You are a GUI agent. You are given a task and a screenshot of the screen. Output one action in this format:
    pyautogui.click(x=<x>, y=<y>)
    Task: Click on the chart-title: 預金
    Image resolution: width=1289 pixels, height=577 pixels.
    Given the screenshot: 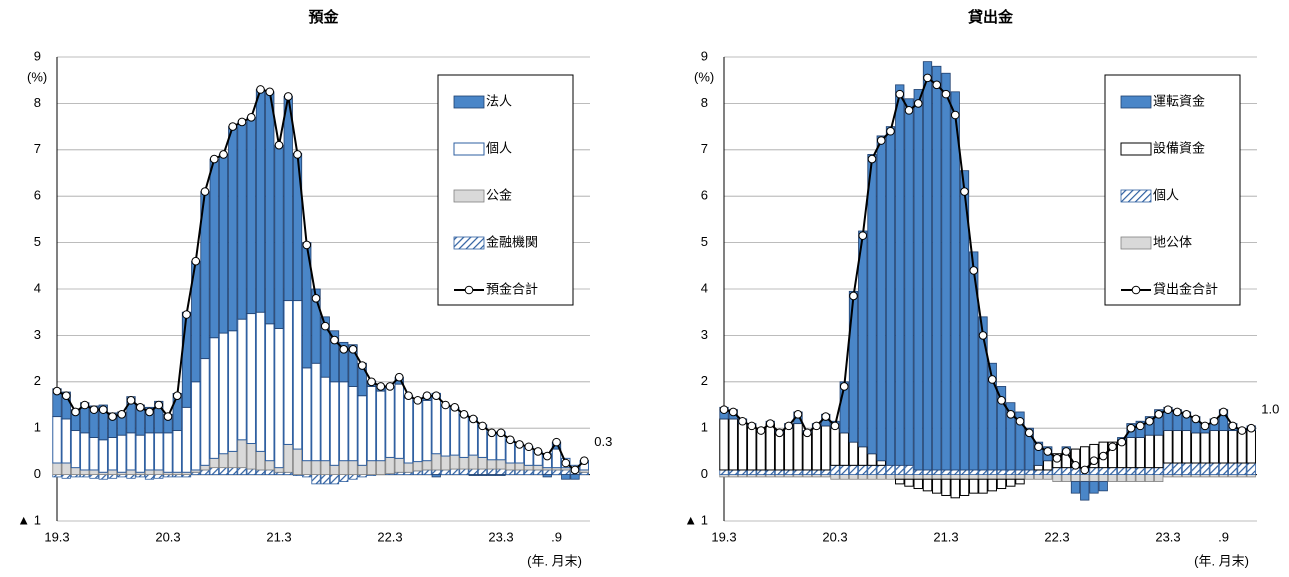 What is the action you would take?
    pyautogui.click(x=323, y=17)
    